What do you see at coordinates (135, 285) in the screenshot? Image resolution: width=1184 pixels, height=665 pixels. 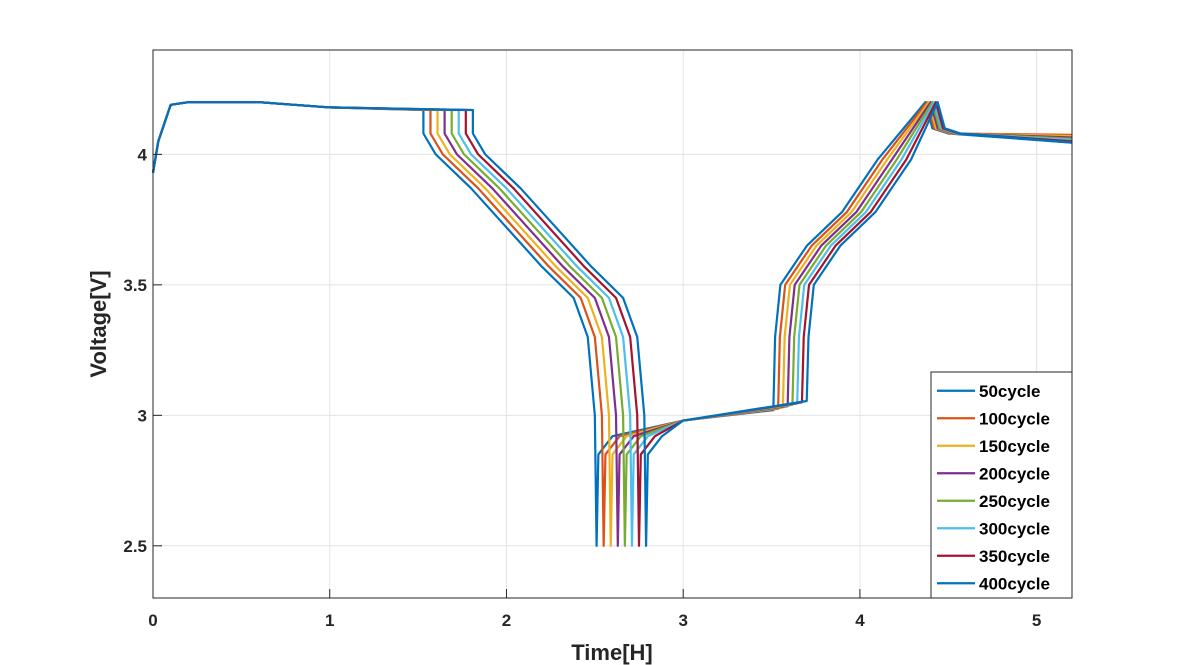 I see `y-tick-label: 3.5` at bounding box center [135, 285].